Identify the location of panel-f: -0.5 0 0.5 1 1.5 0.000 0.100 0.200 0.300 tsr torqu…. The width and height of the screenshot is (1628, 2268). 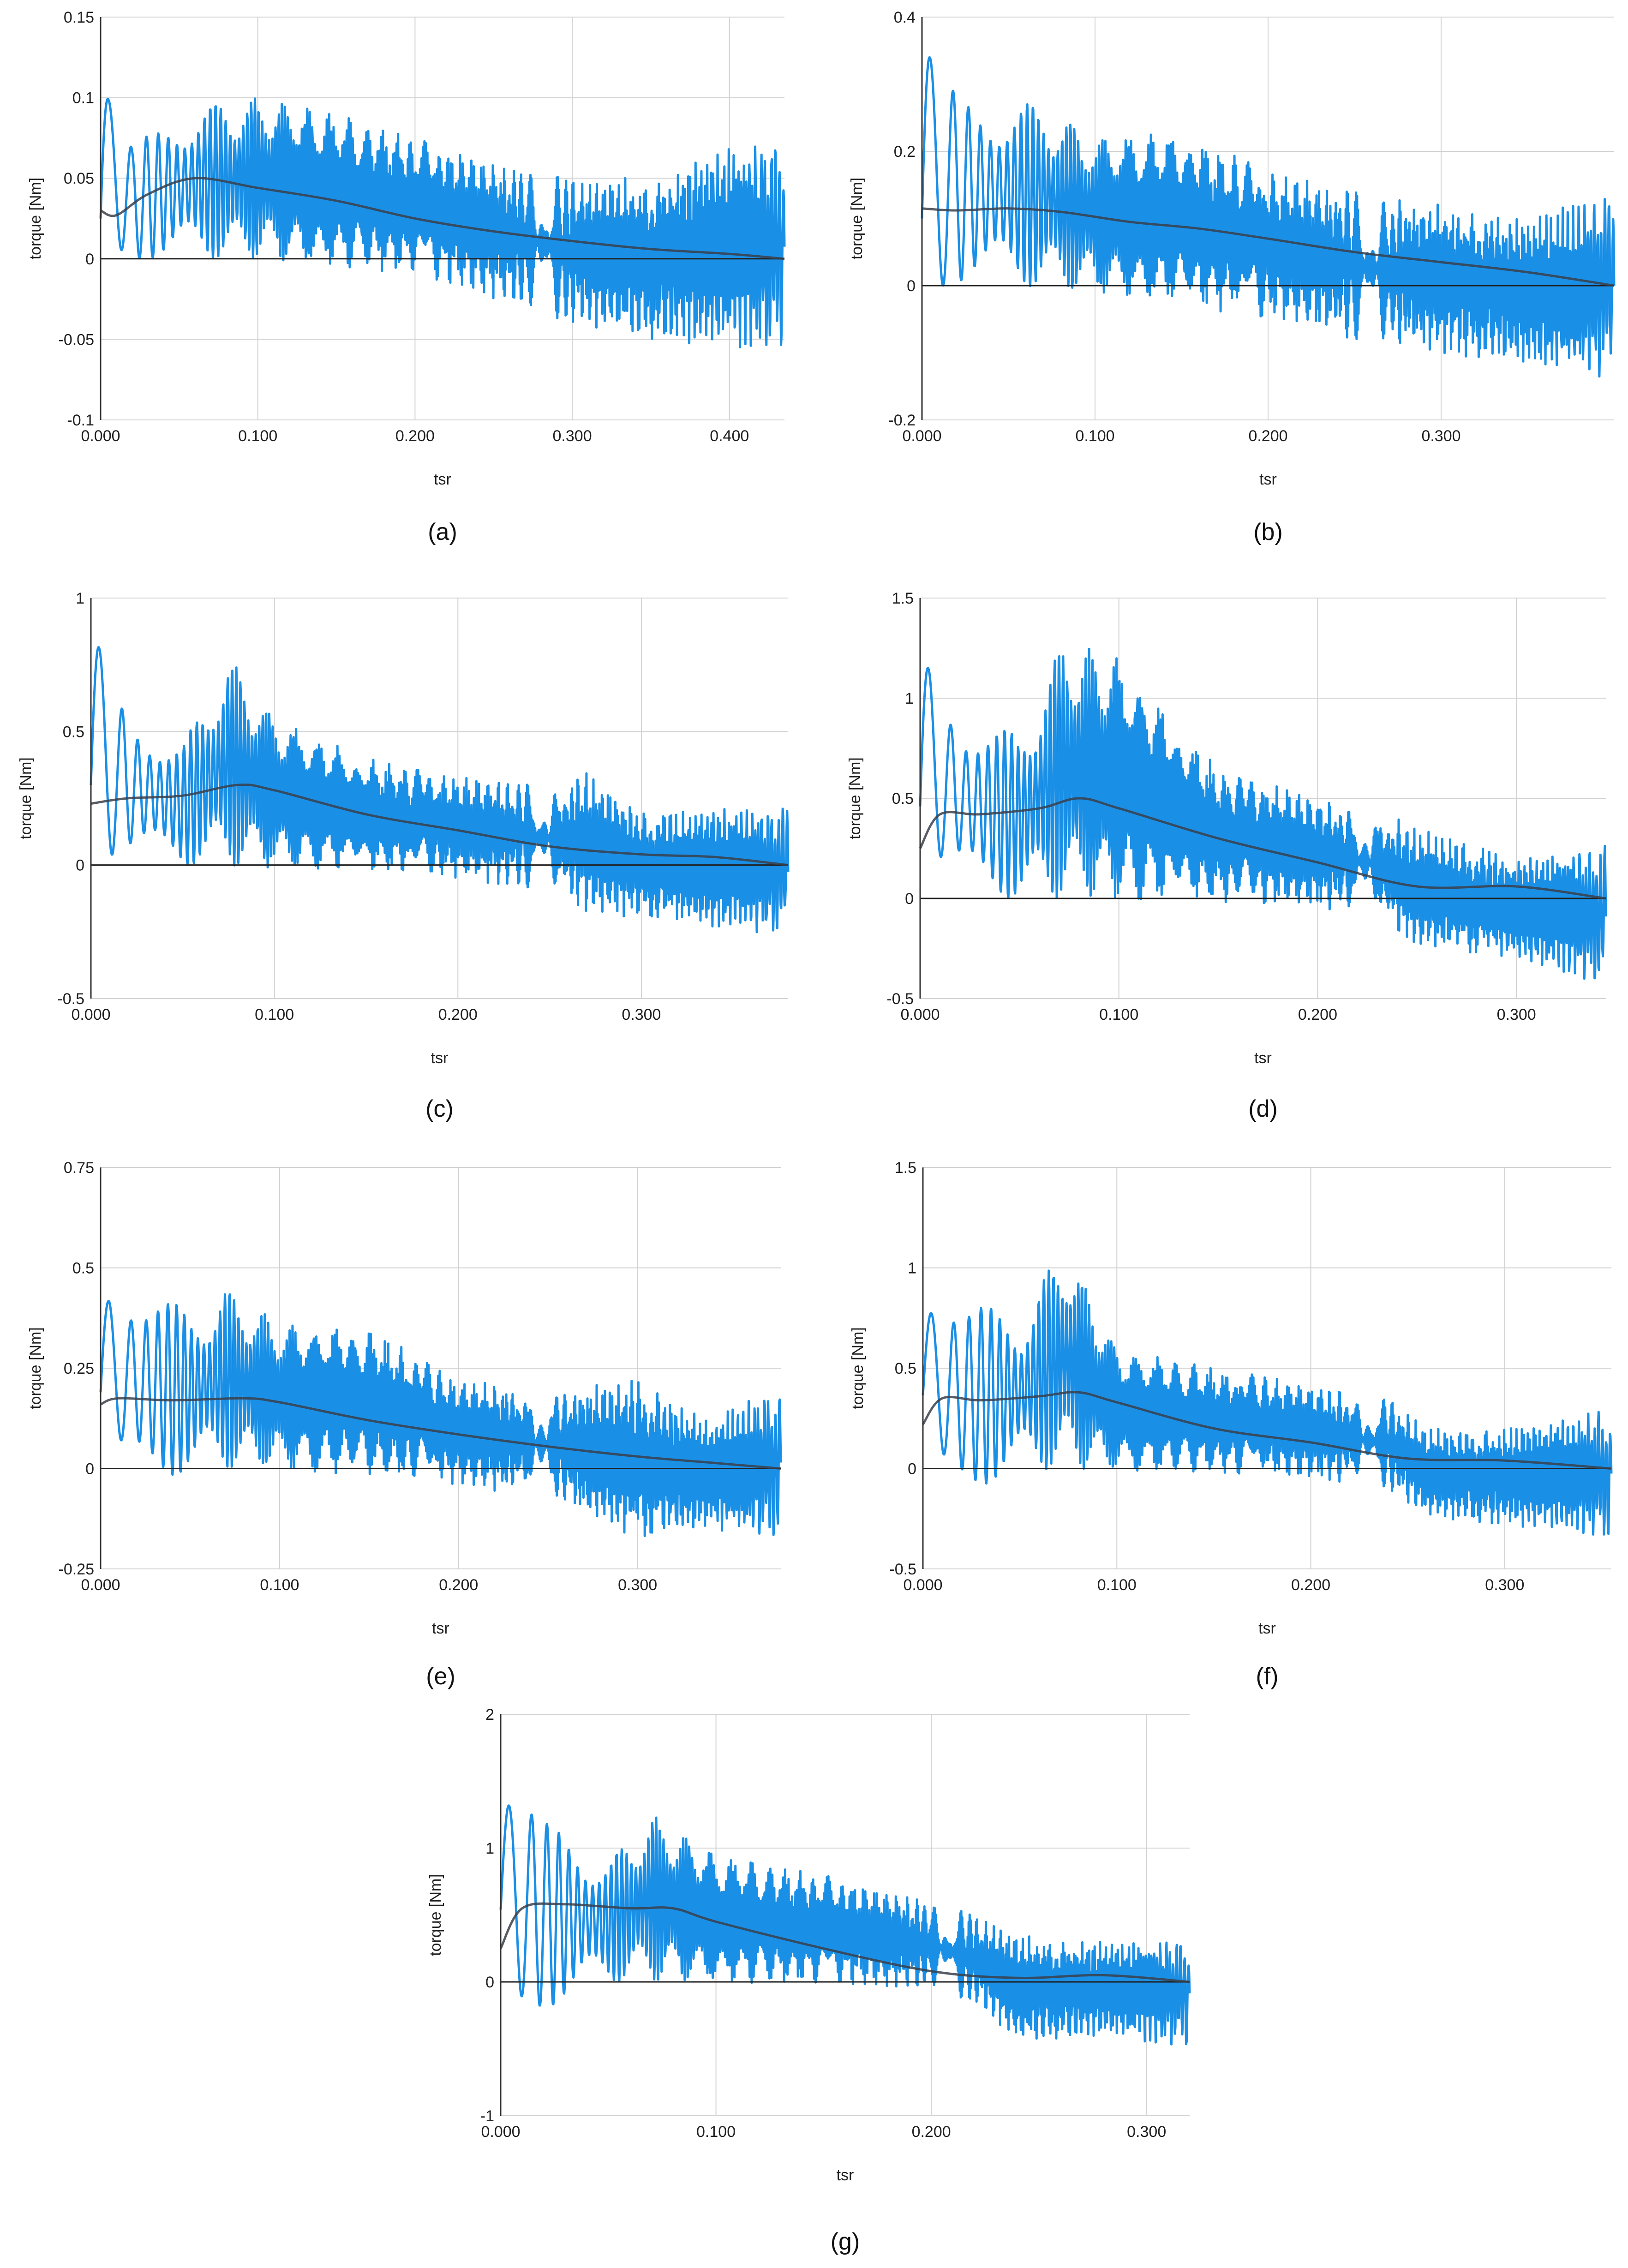
(1231, 1424).